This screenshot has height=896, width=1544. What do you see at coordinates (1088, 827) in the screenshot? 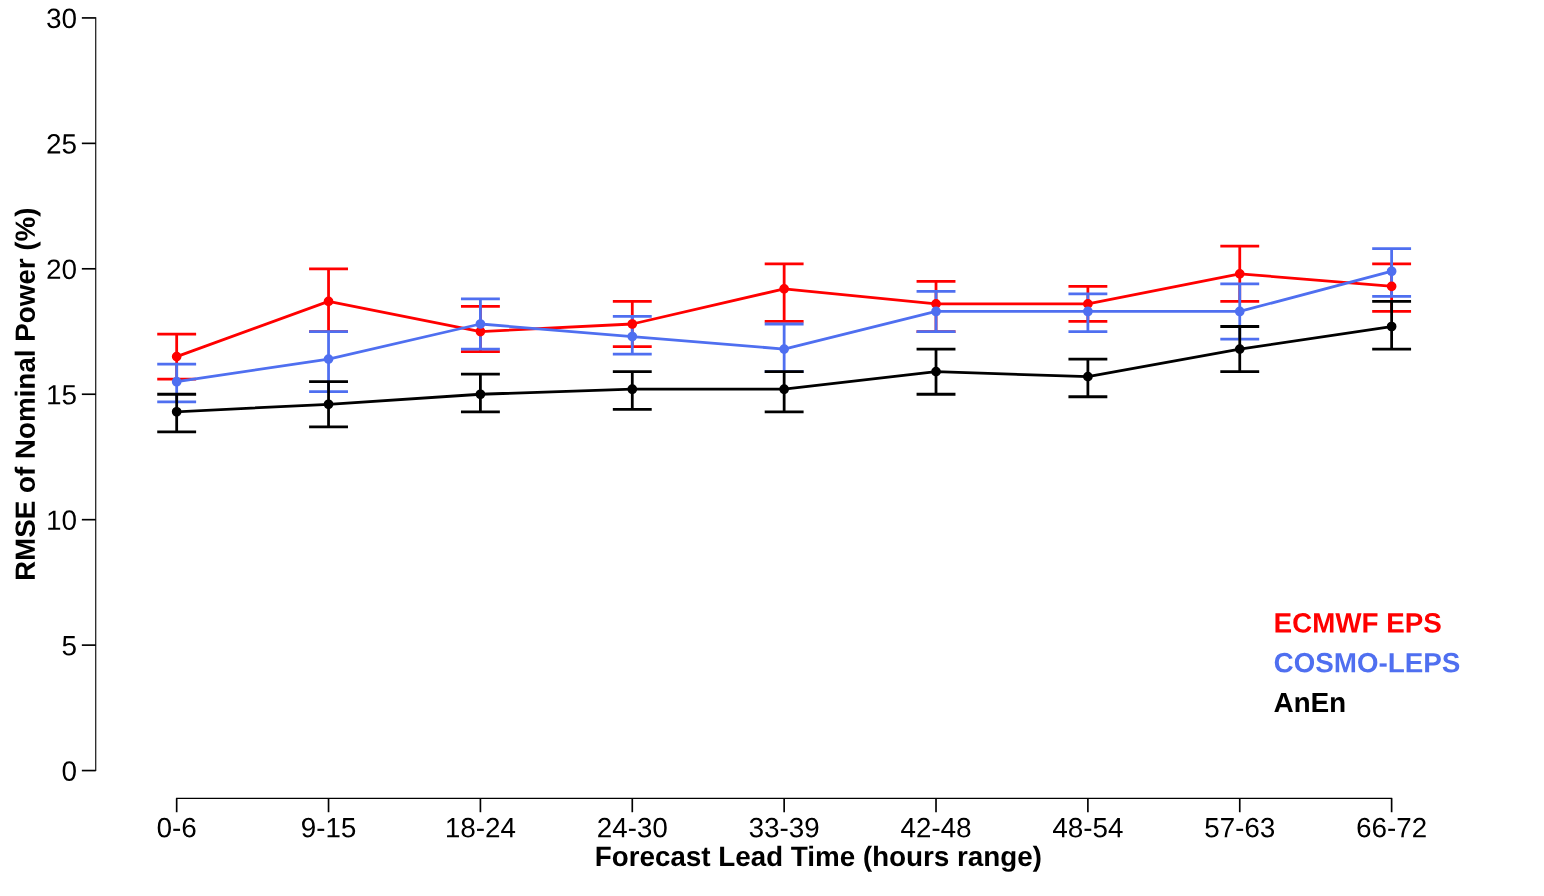
I see `x-tick-label: 48-54` at bounding box center [1088, 827].